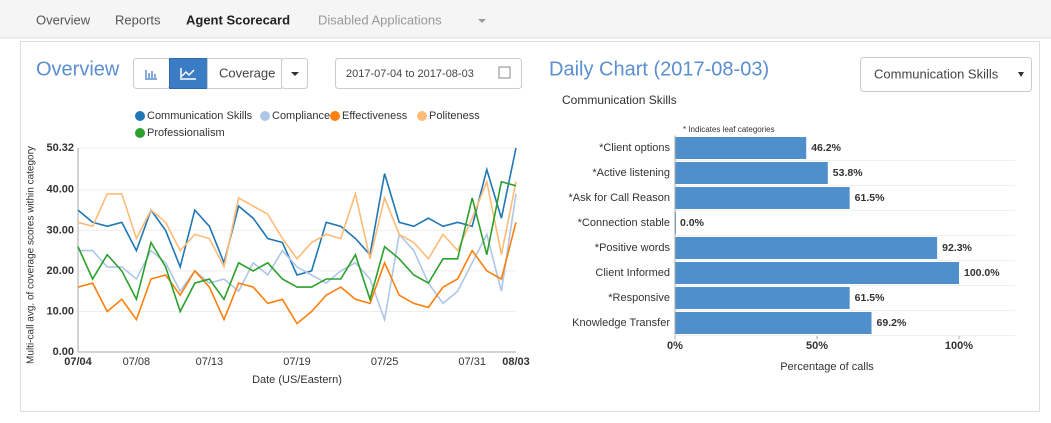  Describe the element at coordinates (504, 72) in the screenshot. I see `calendar-icon` at that location.